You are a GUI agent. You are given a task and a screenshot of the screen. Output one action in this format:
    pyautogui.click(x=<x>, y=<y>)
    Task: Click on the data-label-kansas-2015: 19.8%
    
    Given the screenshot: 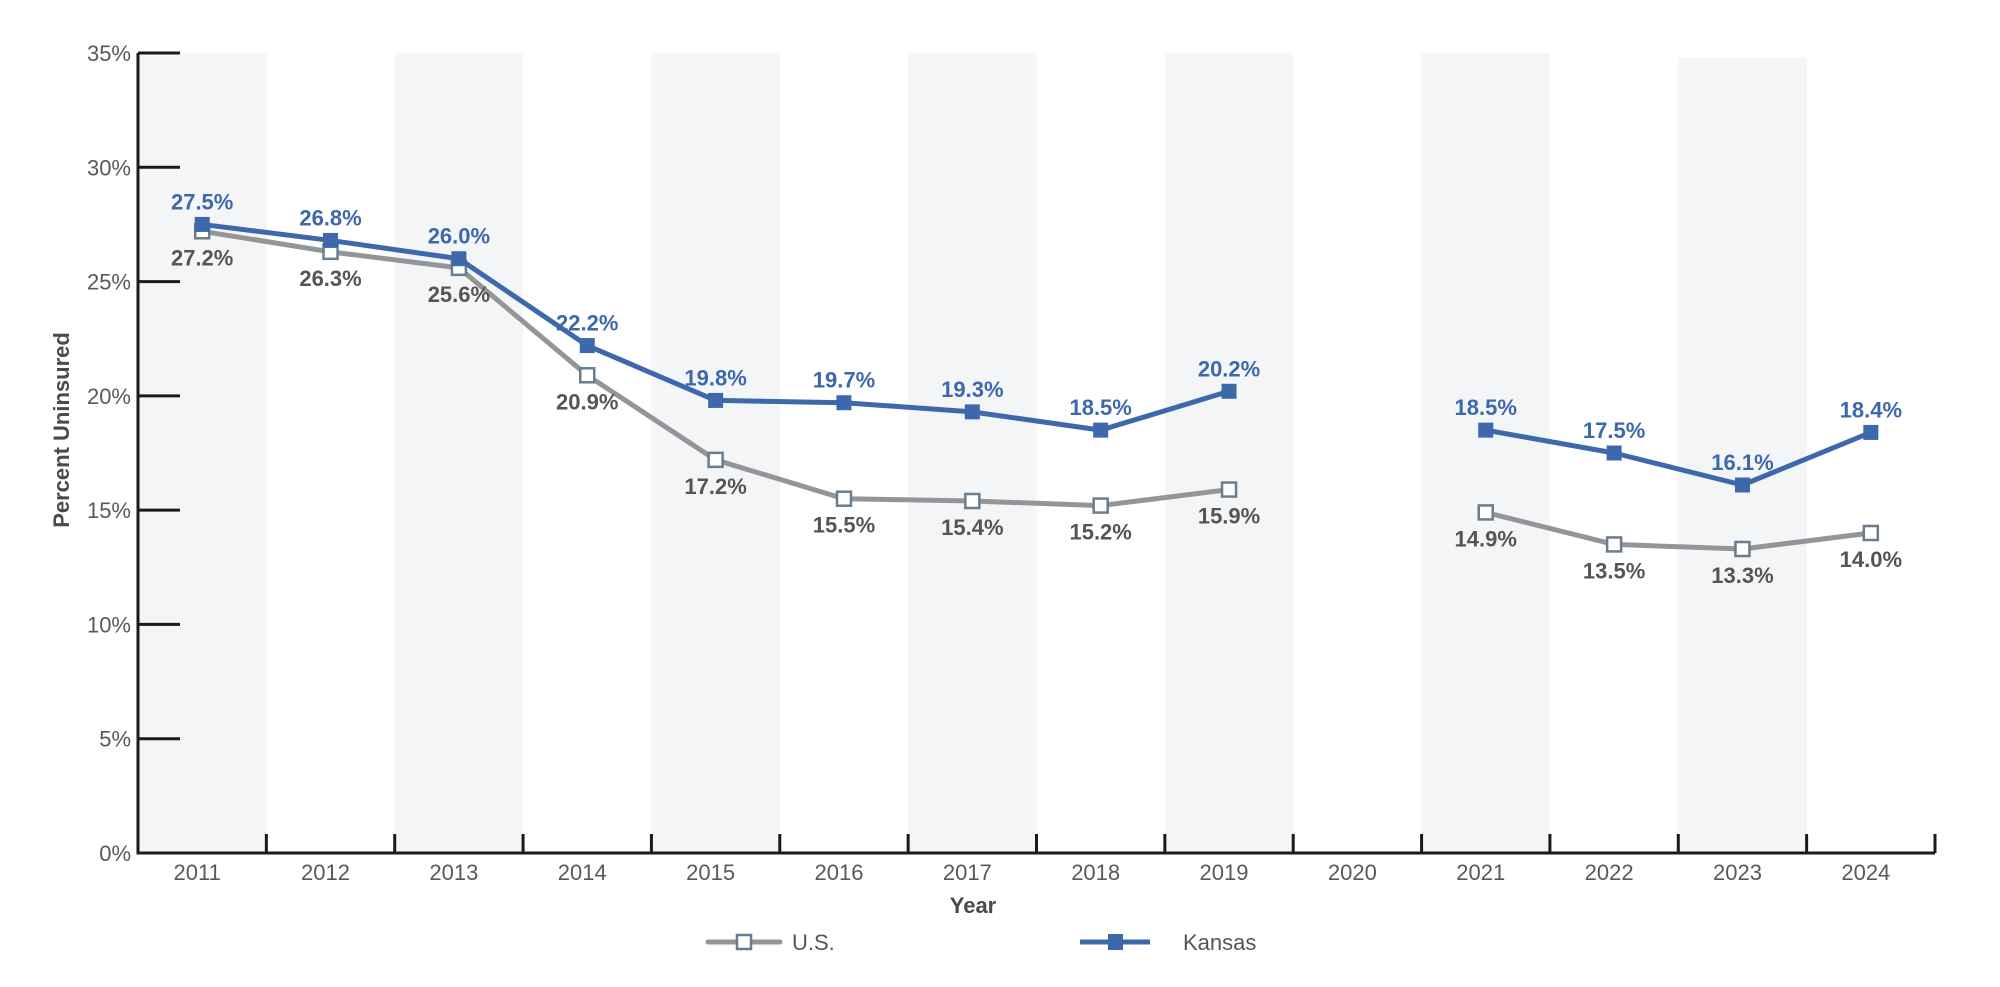 What is the action you would take?
    pyautogui.click(x=715, y=377)
    